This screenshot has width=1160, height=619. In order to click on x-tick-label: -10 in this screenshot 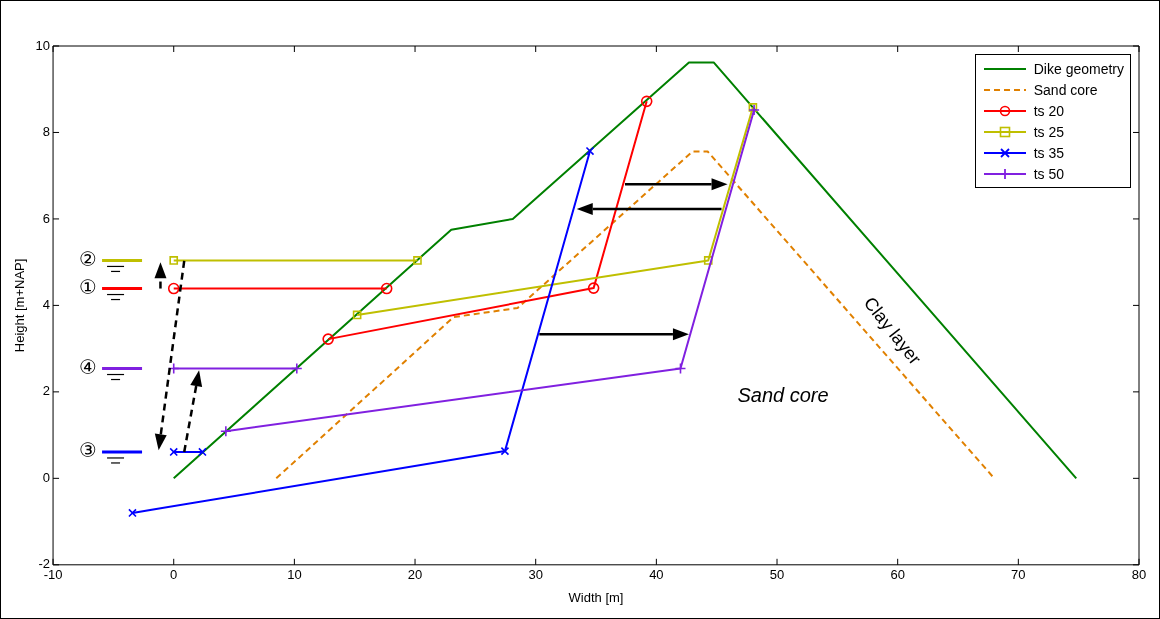, I will do `click(53, 575)`.